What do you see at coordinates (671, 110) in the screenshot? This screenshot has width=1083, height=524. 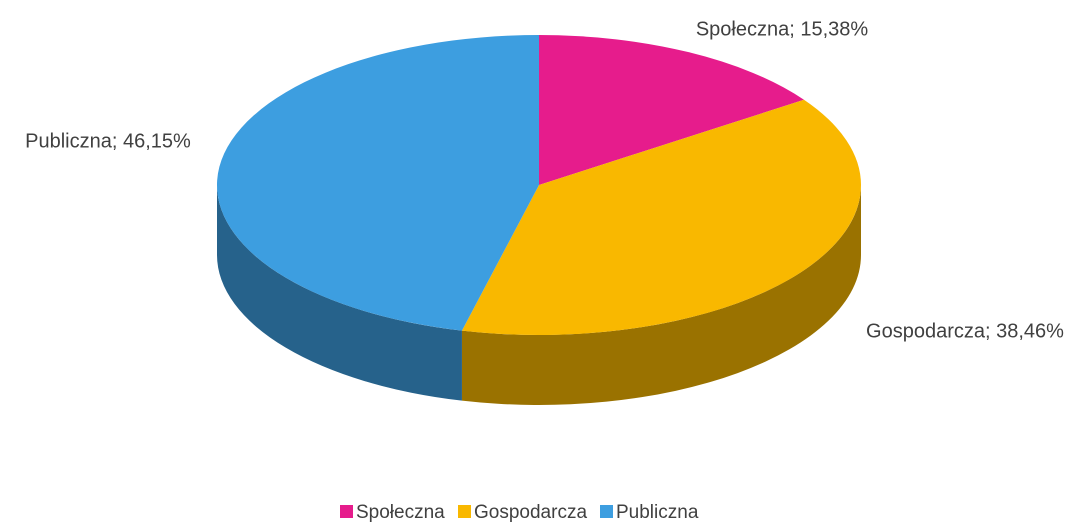 I see `slice` at bounding box center [671, 110].